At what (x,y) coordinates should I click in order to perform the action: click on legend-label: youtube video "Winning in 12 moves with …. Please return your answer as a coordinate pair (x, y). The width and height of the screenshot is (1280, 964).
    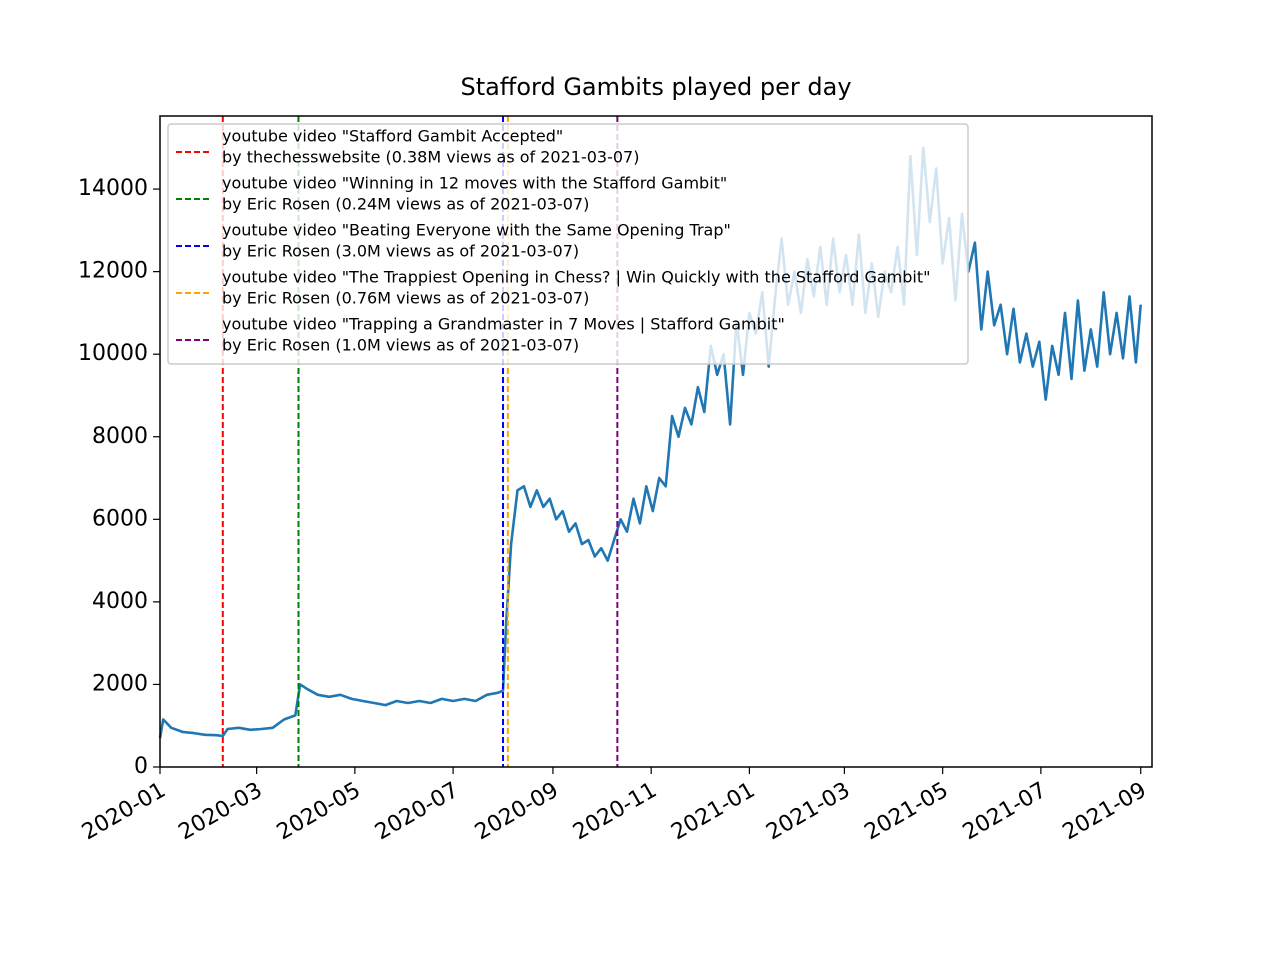
    Looking at the image, I should click on (474, 183).